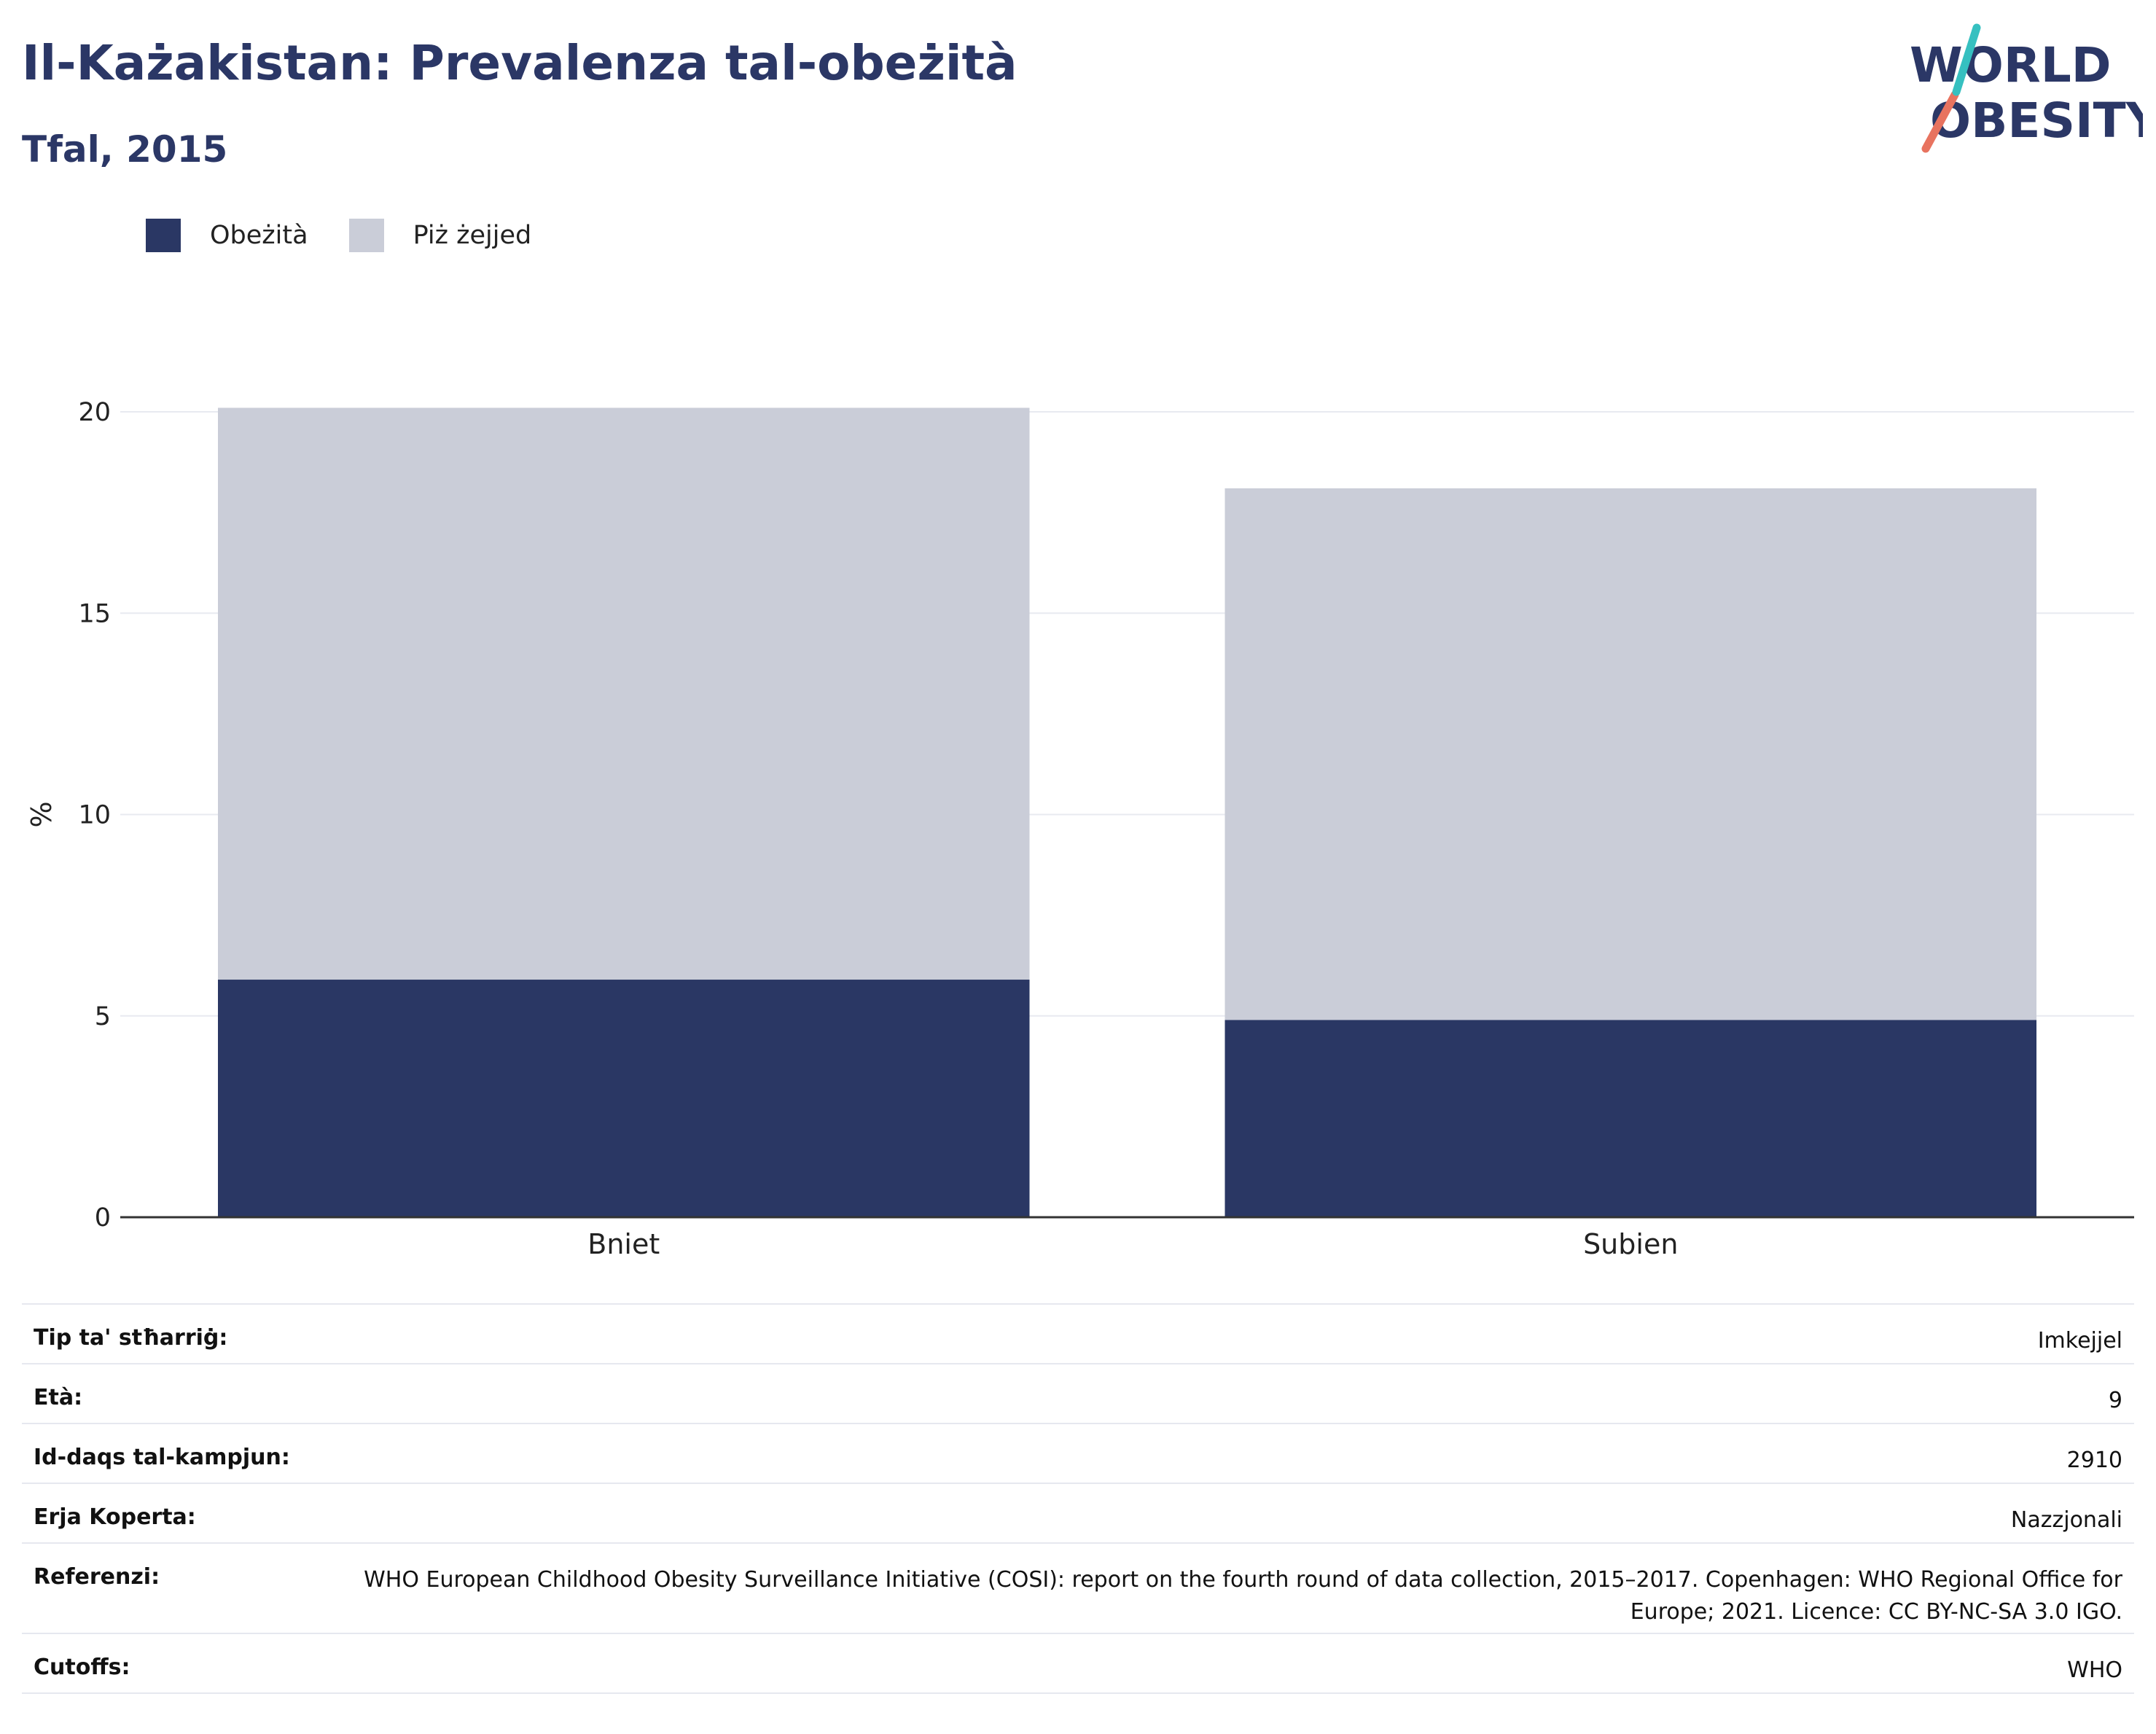 This screenshot has width=2156, height=1734. What do you see at coordinates (366, 235) in the screenshot?
I see `legend-swatch-overweight` at bounding box center [366, 235].